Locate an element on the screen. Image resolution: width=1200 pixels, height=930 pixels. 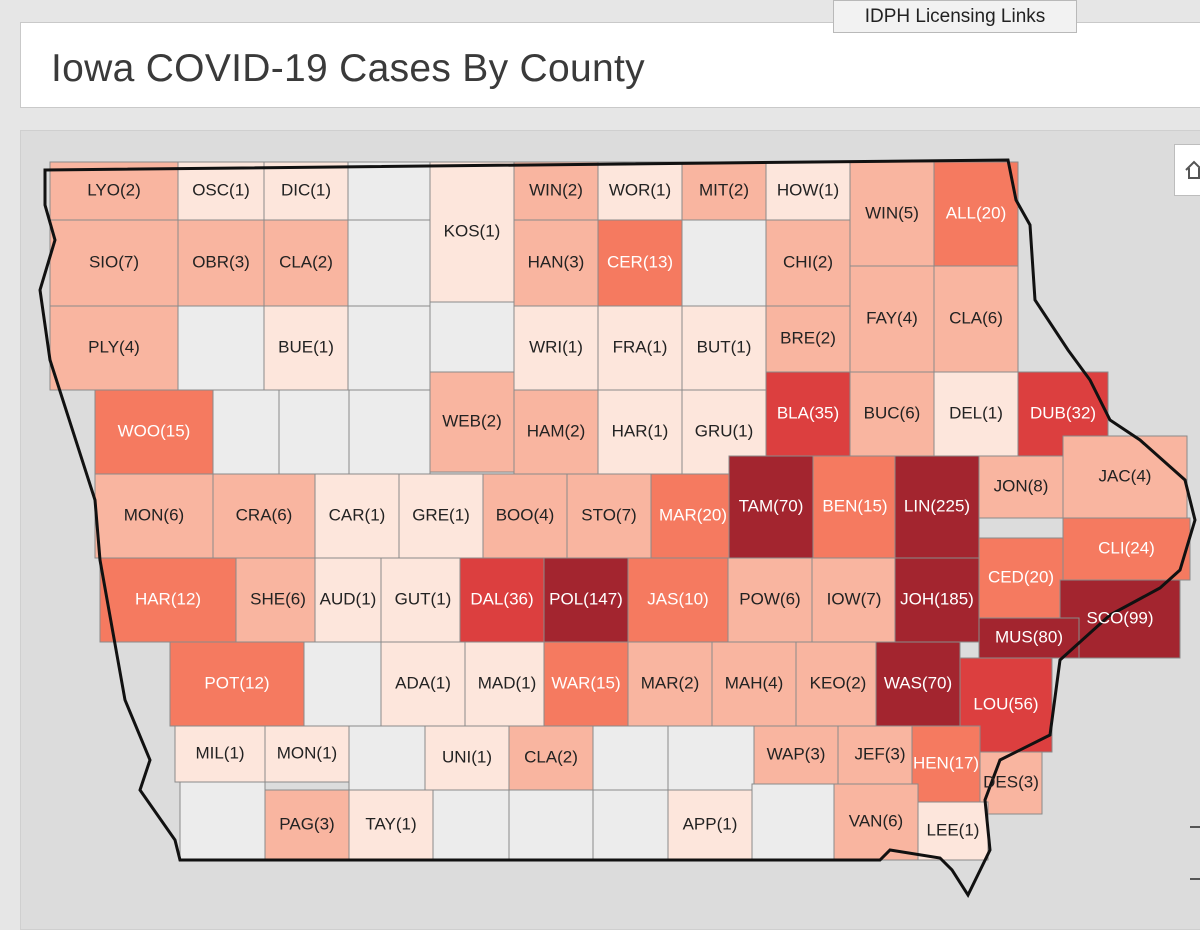
county-label: BUE(1) is located at coordinates (306, 346).